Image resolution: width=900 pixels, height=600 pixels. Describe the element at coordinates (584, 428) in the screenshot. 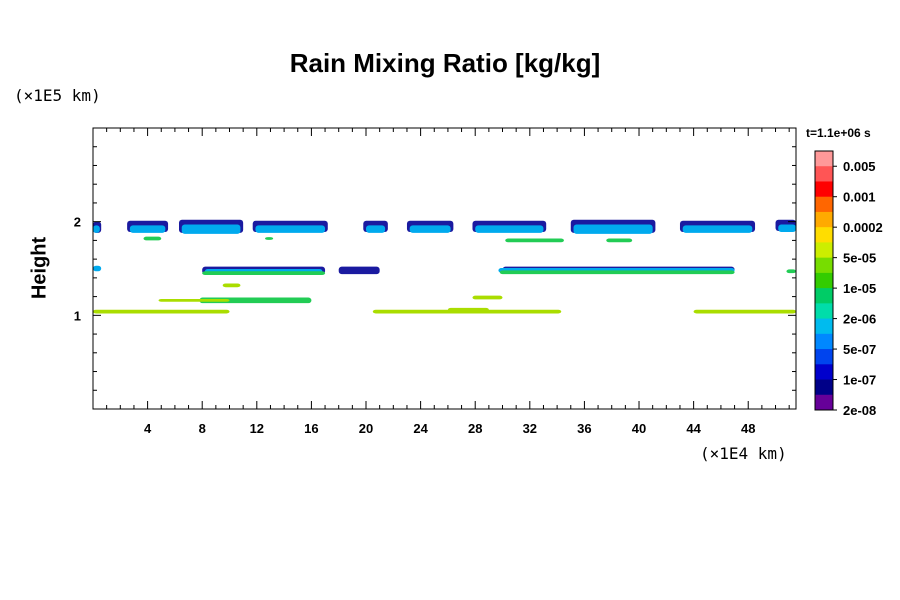

I see `x-tick-label: 36` at that location.